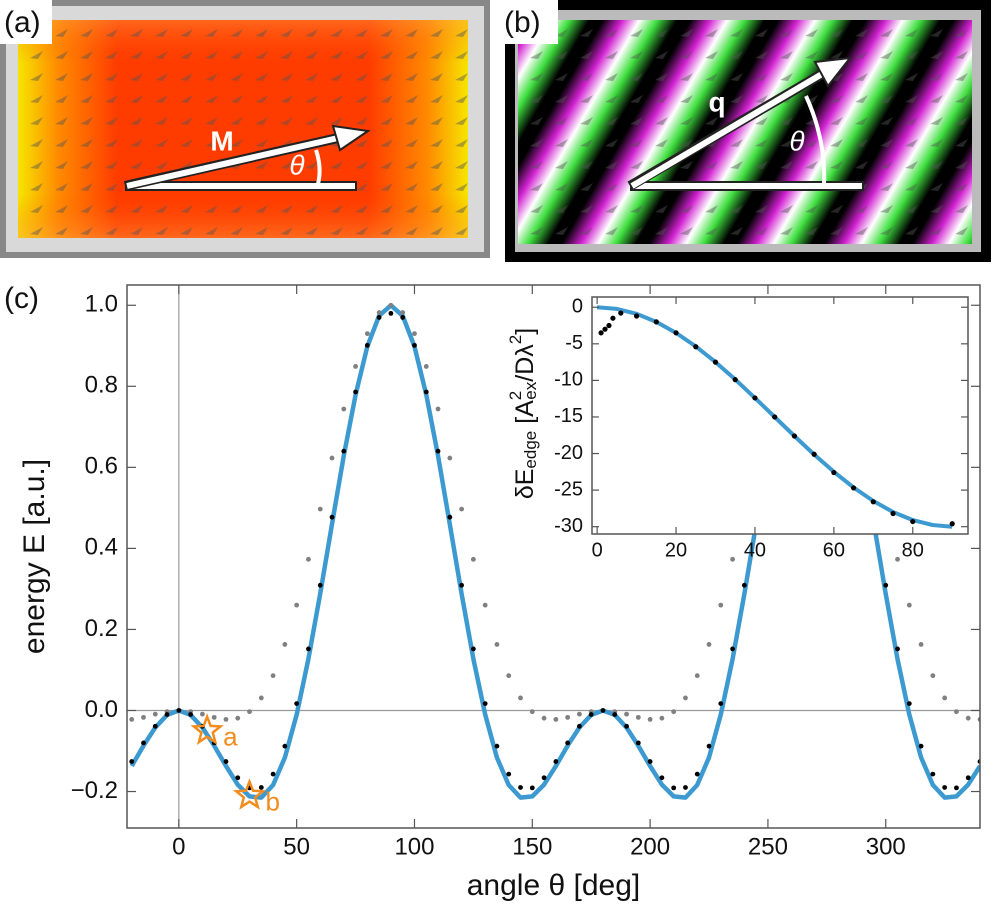 The width and height of the screenshot is (996, 917). Describe the element at coordinates (597, 550) in the screenshot. I see `x-tick-label: 0` at that location.